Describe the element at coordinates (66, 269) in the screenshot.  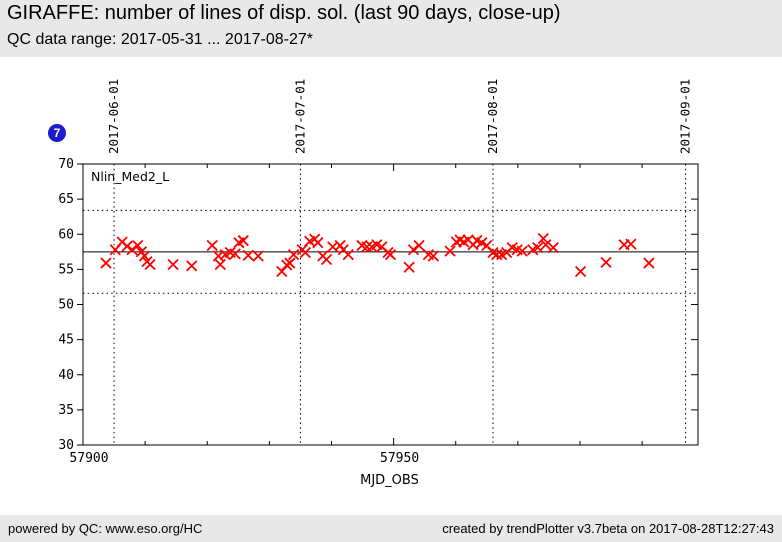
I see `y-tick-label: 55` at that location.